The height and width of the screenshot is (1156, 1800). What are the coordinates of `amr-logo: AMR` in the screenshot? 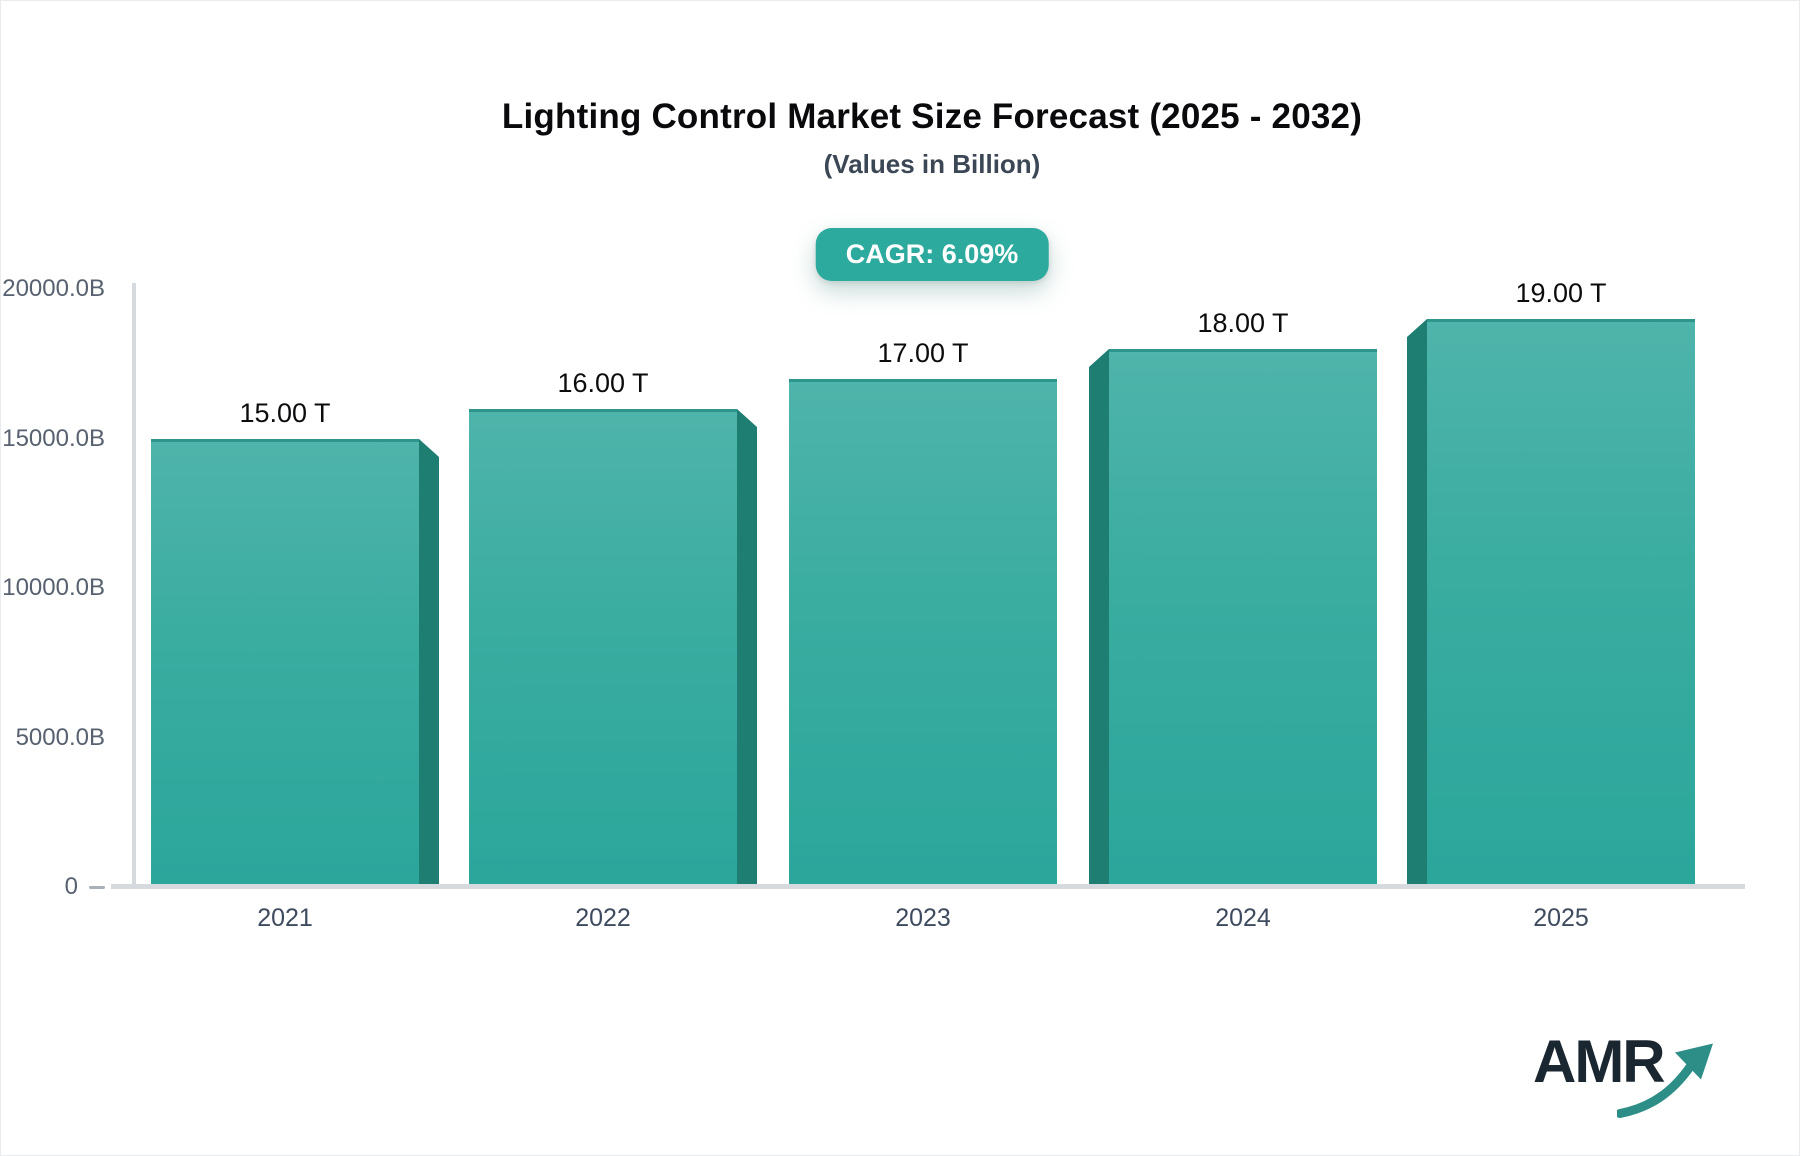 It's located at (1628, 1073).